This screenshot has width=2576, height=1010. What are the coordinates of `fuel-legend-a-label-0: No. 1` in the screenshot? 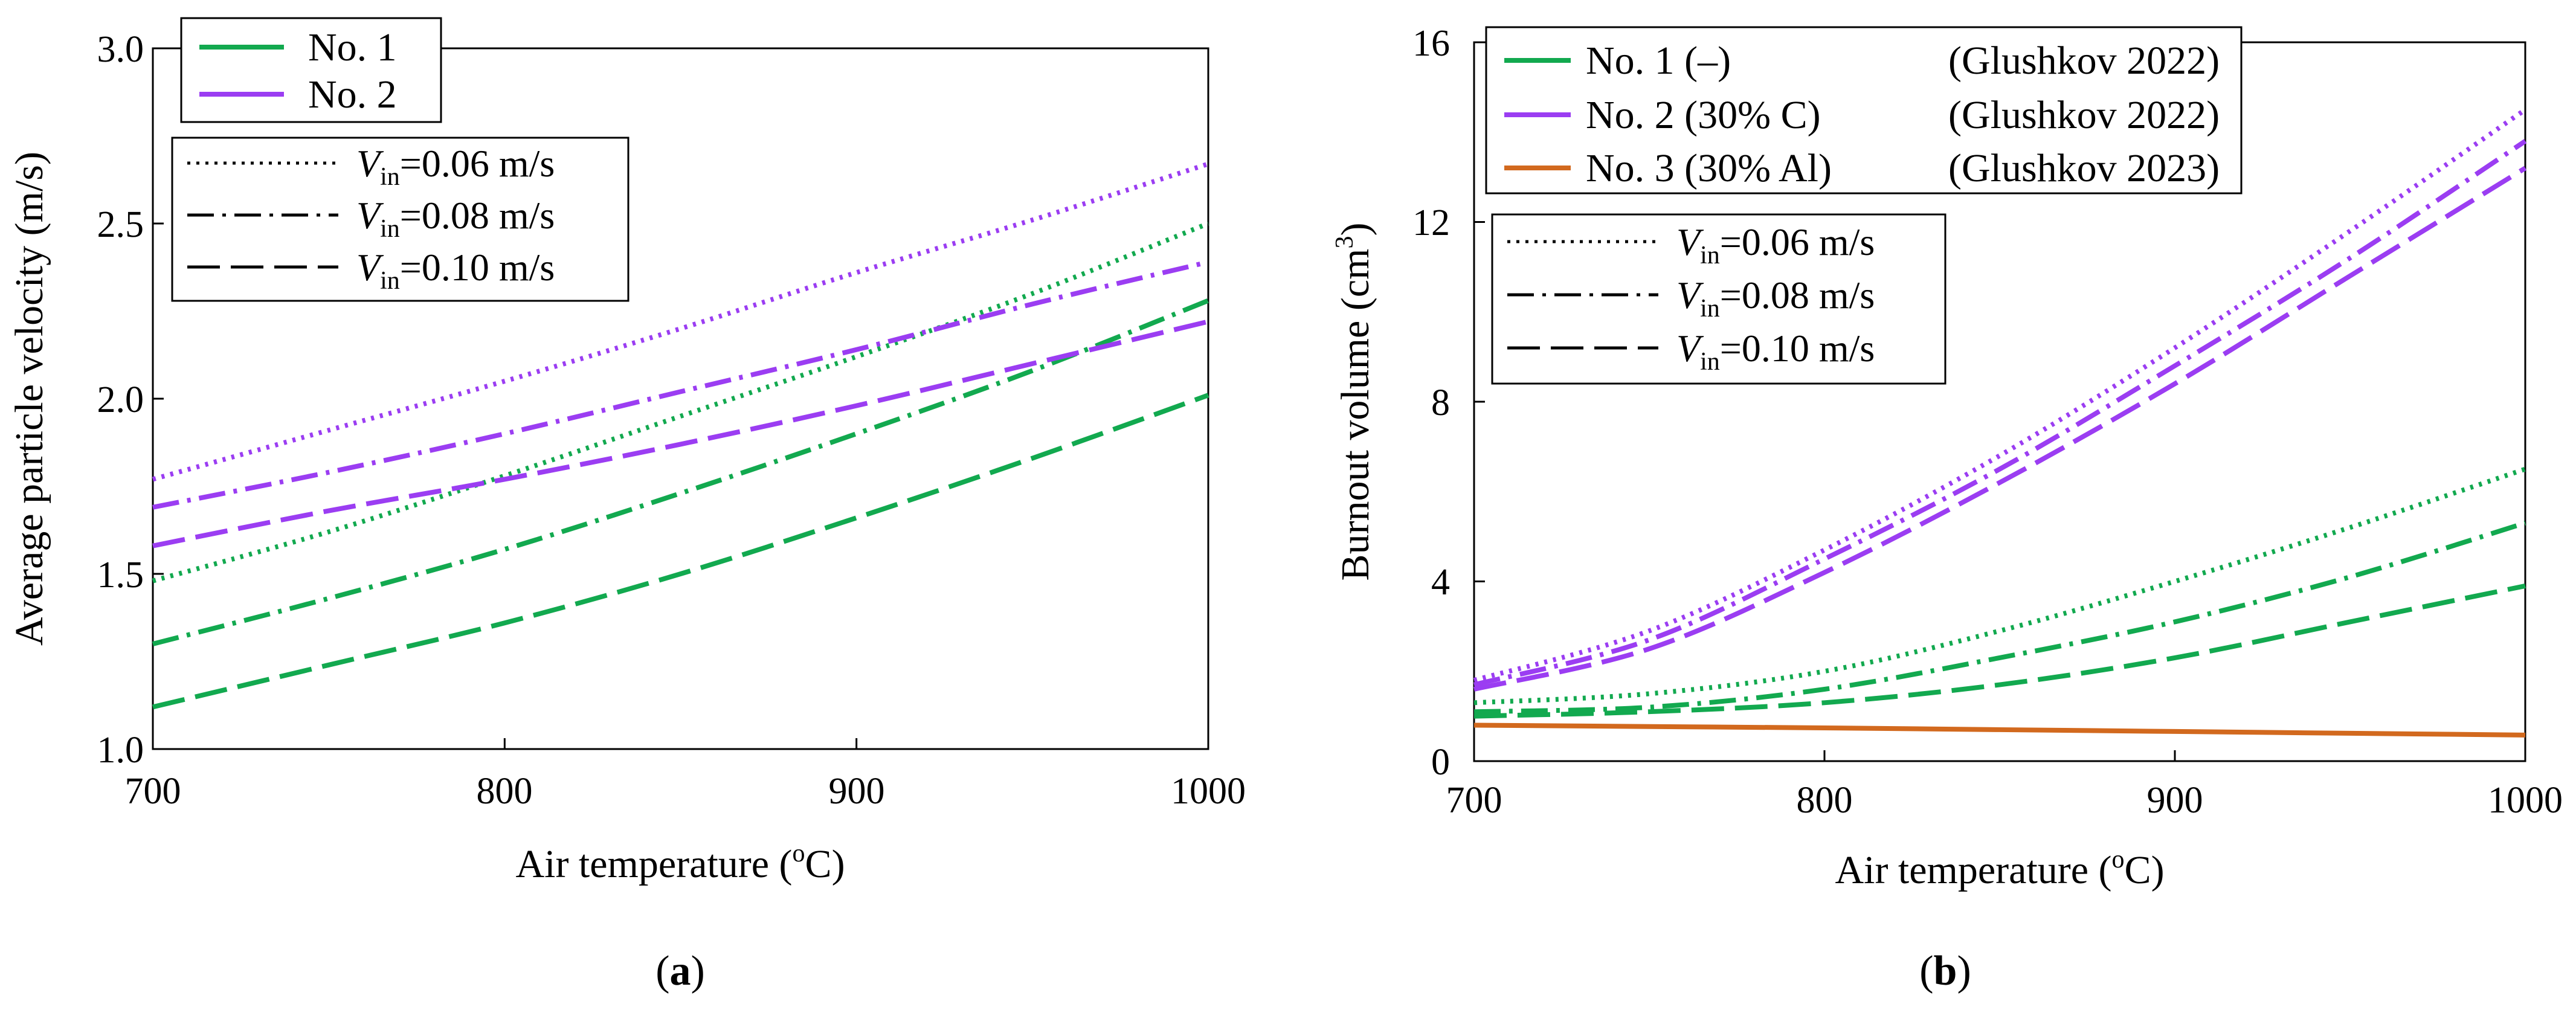 It's located at (353, 47).